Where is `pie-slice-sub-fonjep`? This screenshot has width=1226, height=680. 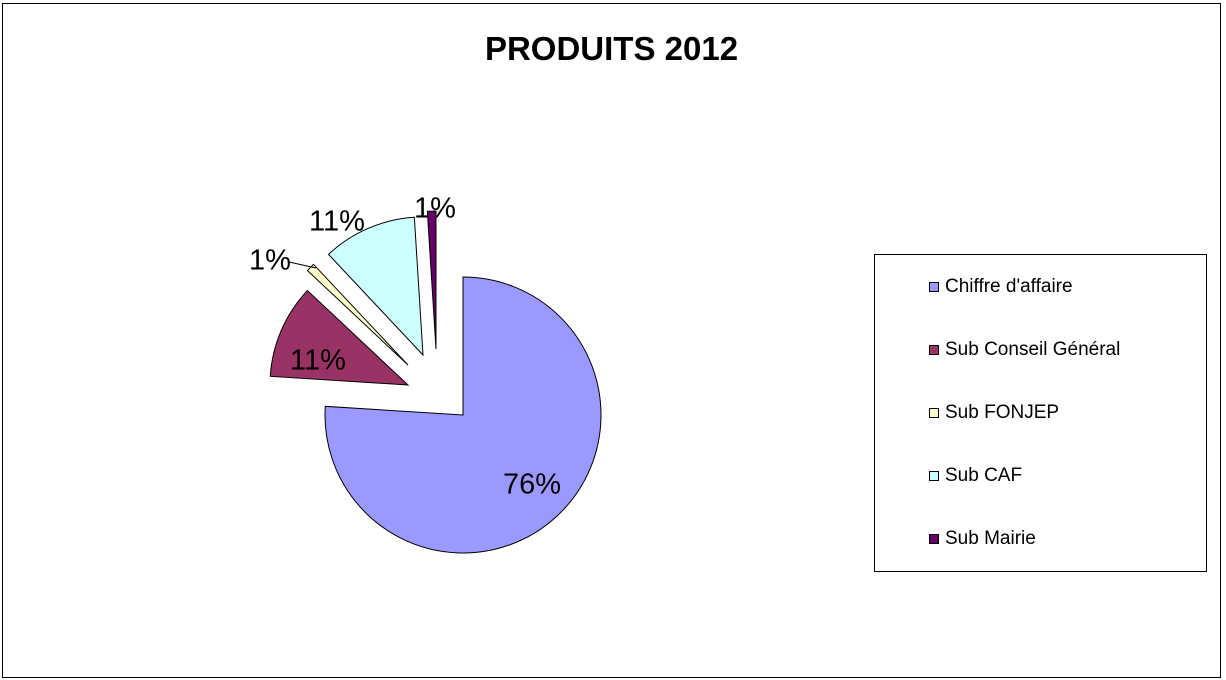 pie-slice-sub-fonjep is located at coordinates (357, 314).